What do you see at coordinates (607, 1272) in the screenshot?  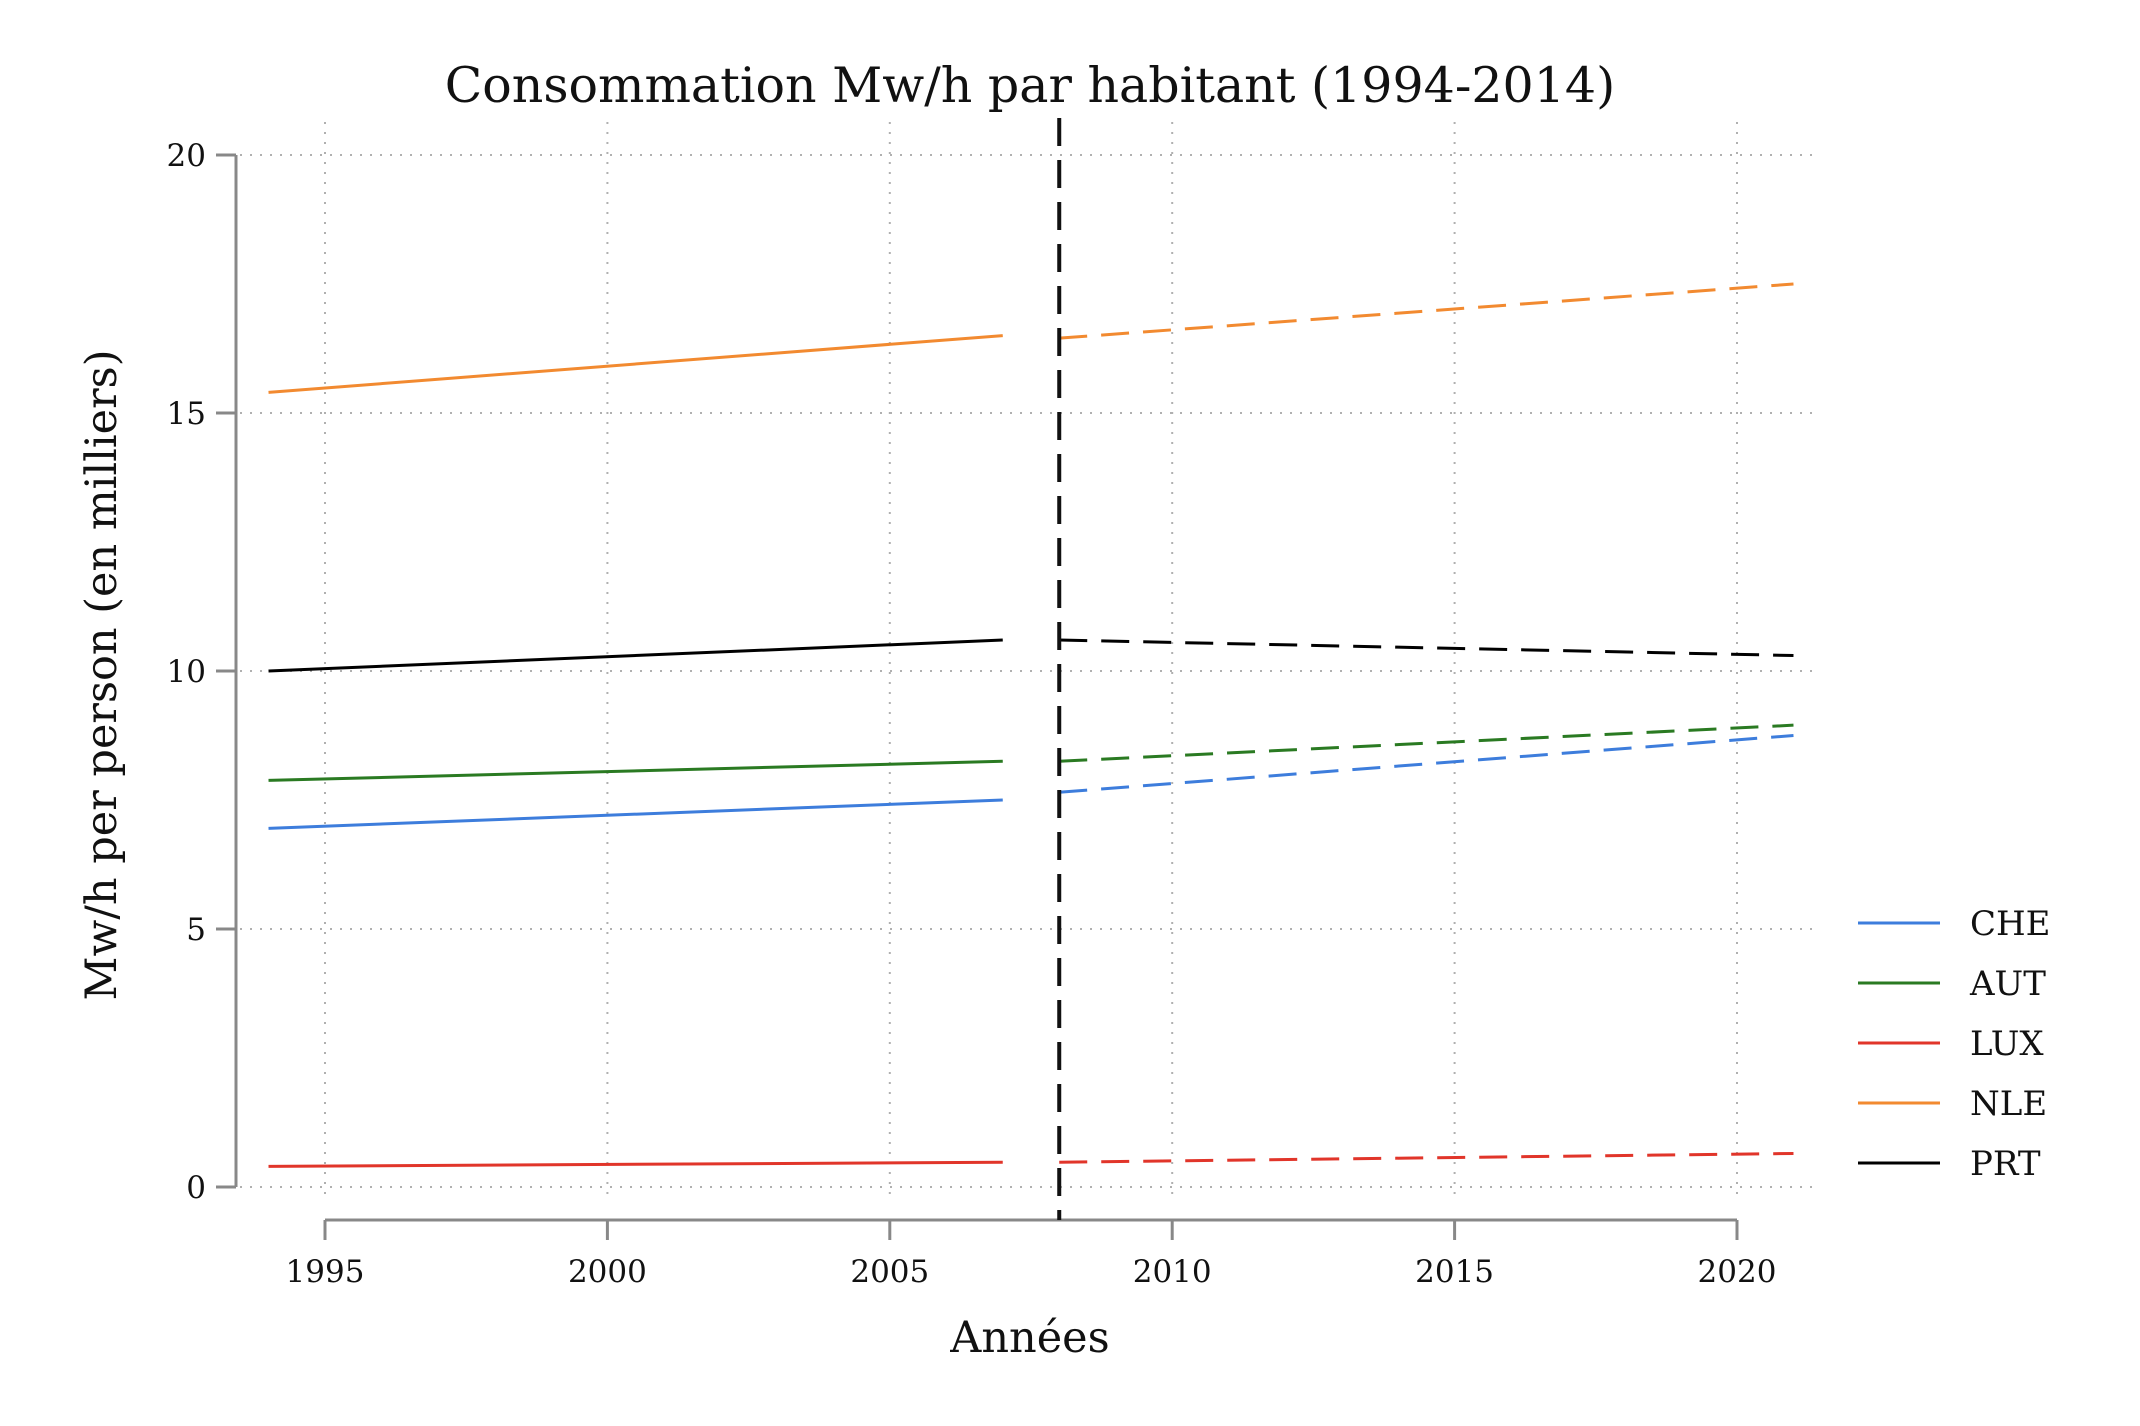 I see `x-tick-label: 2000` at bounding box center [607, 1272].